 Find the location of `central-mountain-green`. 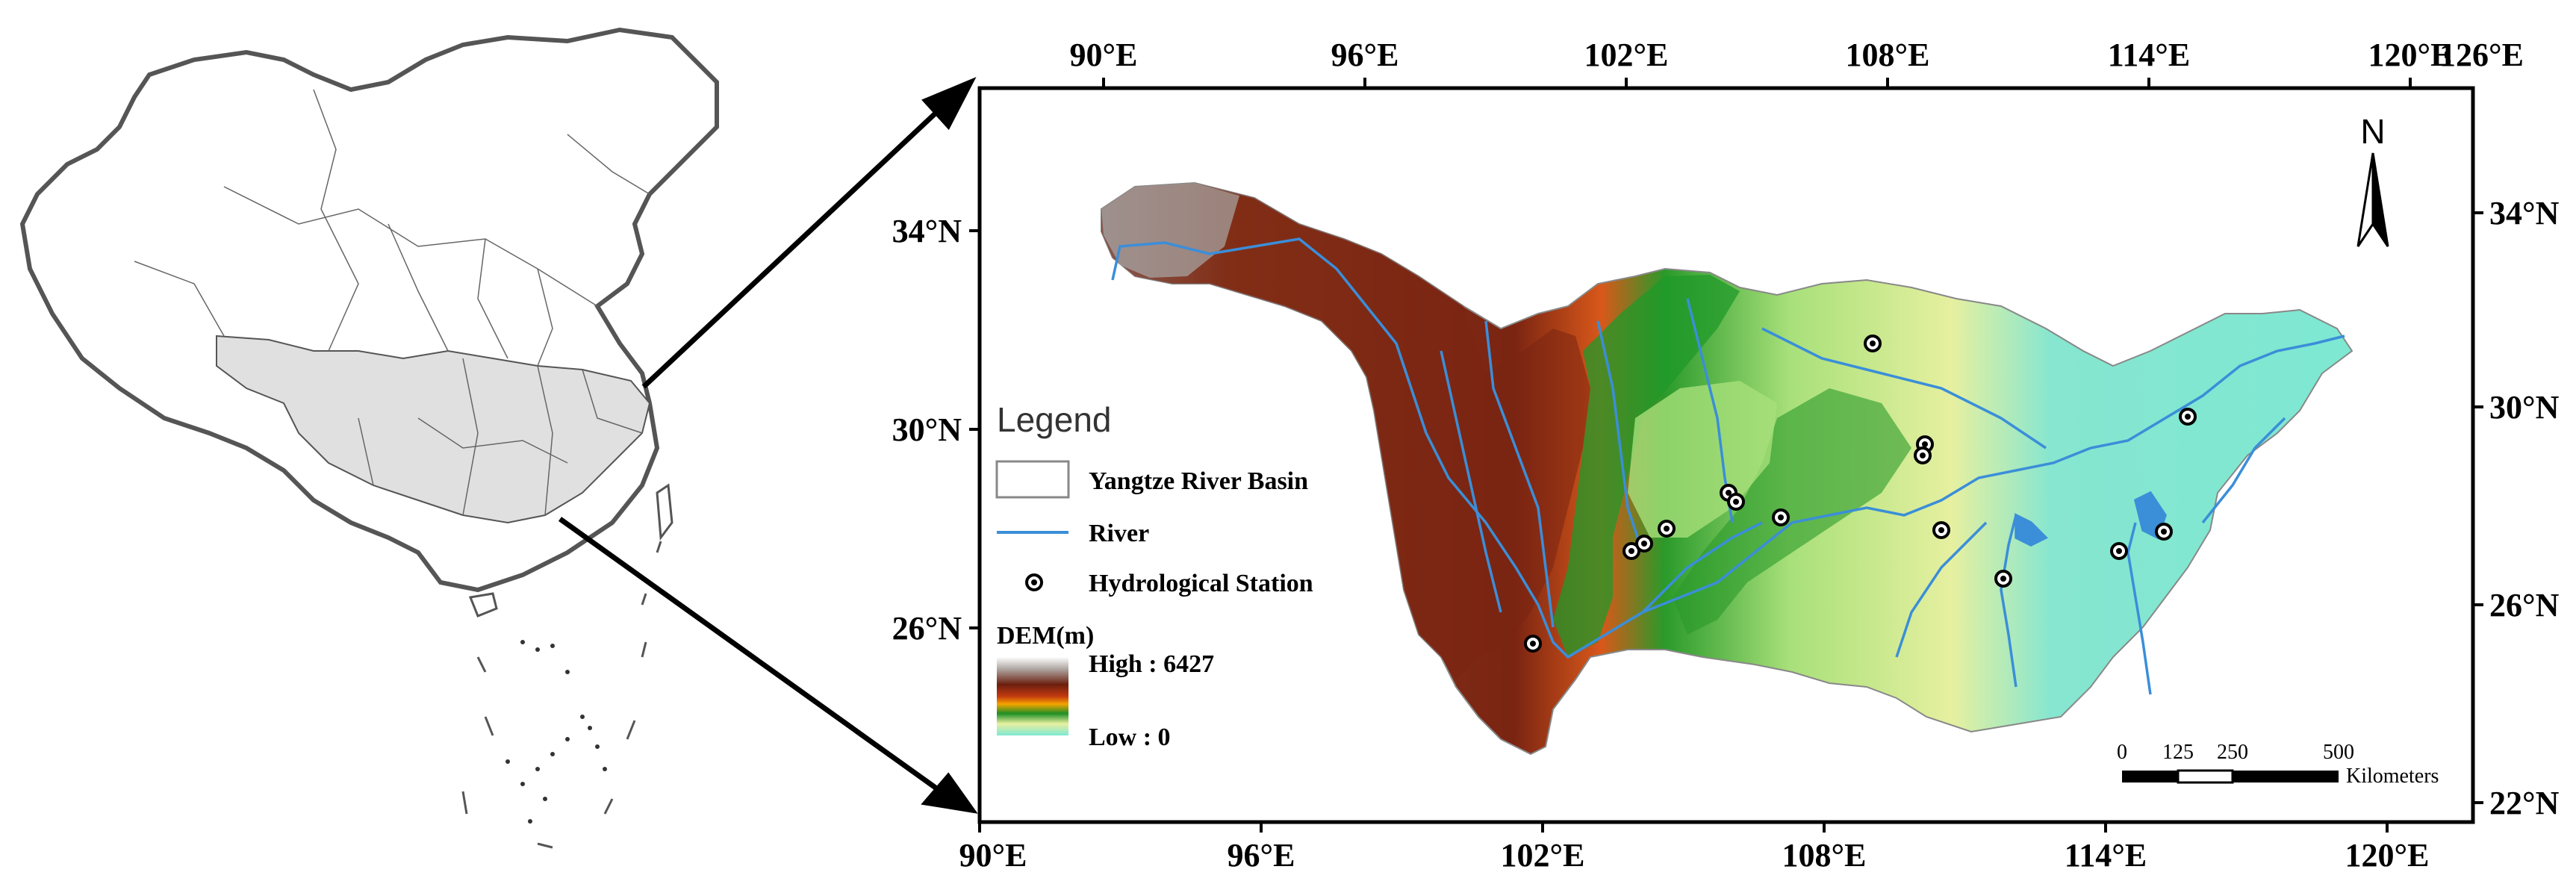

central-mountain-green is located at coordinates (1792, 512).